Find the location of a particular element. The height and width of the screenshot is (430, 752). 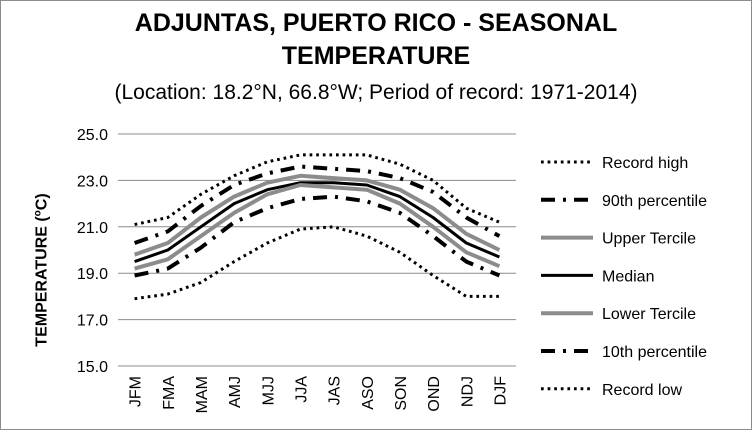

y-tick-label: 21.0 is located at coordinates (92, 228).